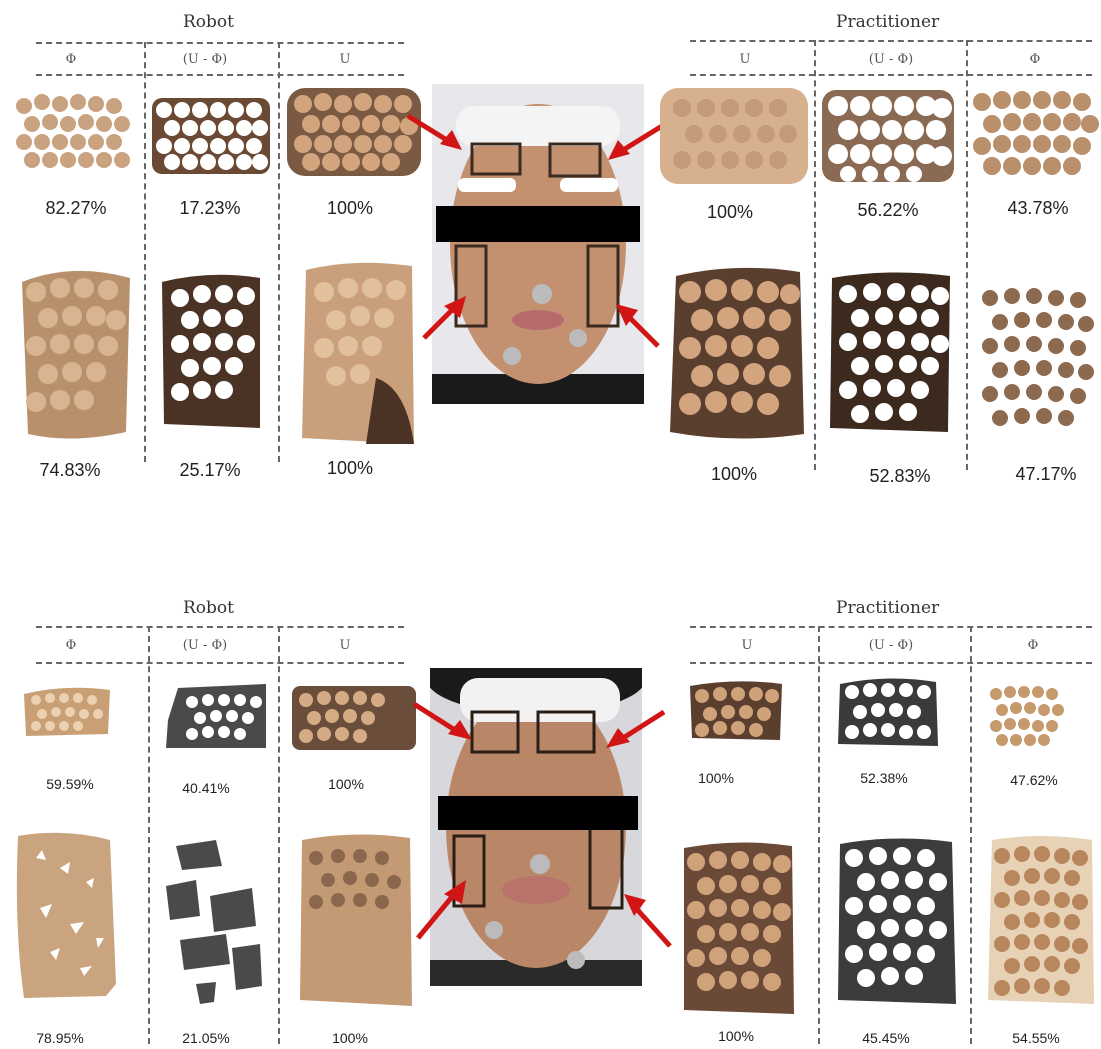 The image size is (1101, 1049). I want to click on robot-row1-phi-value: 82.27%, so click(76, 208).